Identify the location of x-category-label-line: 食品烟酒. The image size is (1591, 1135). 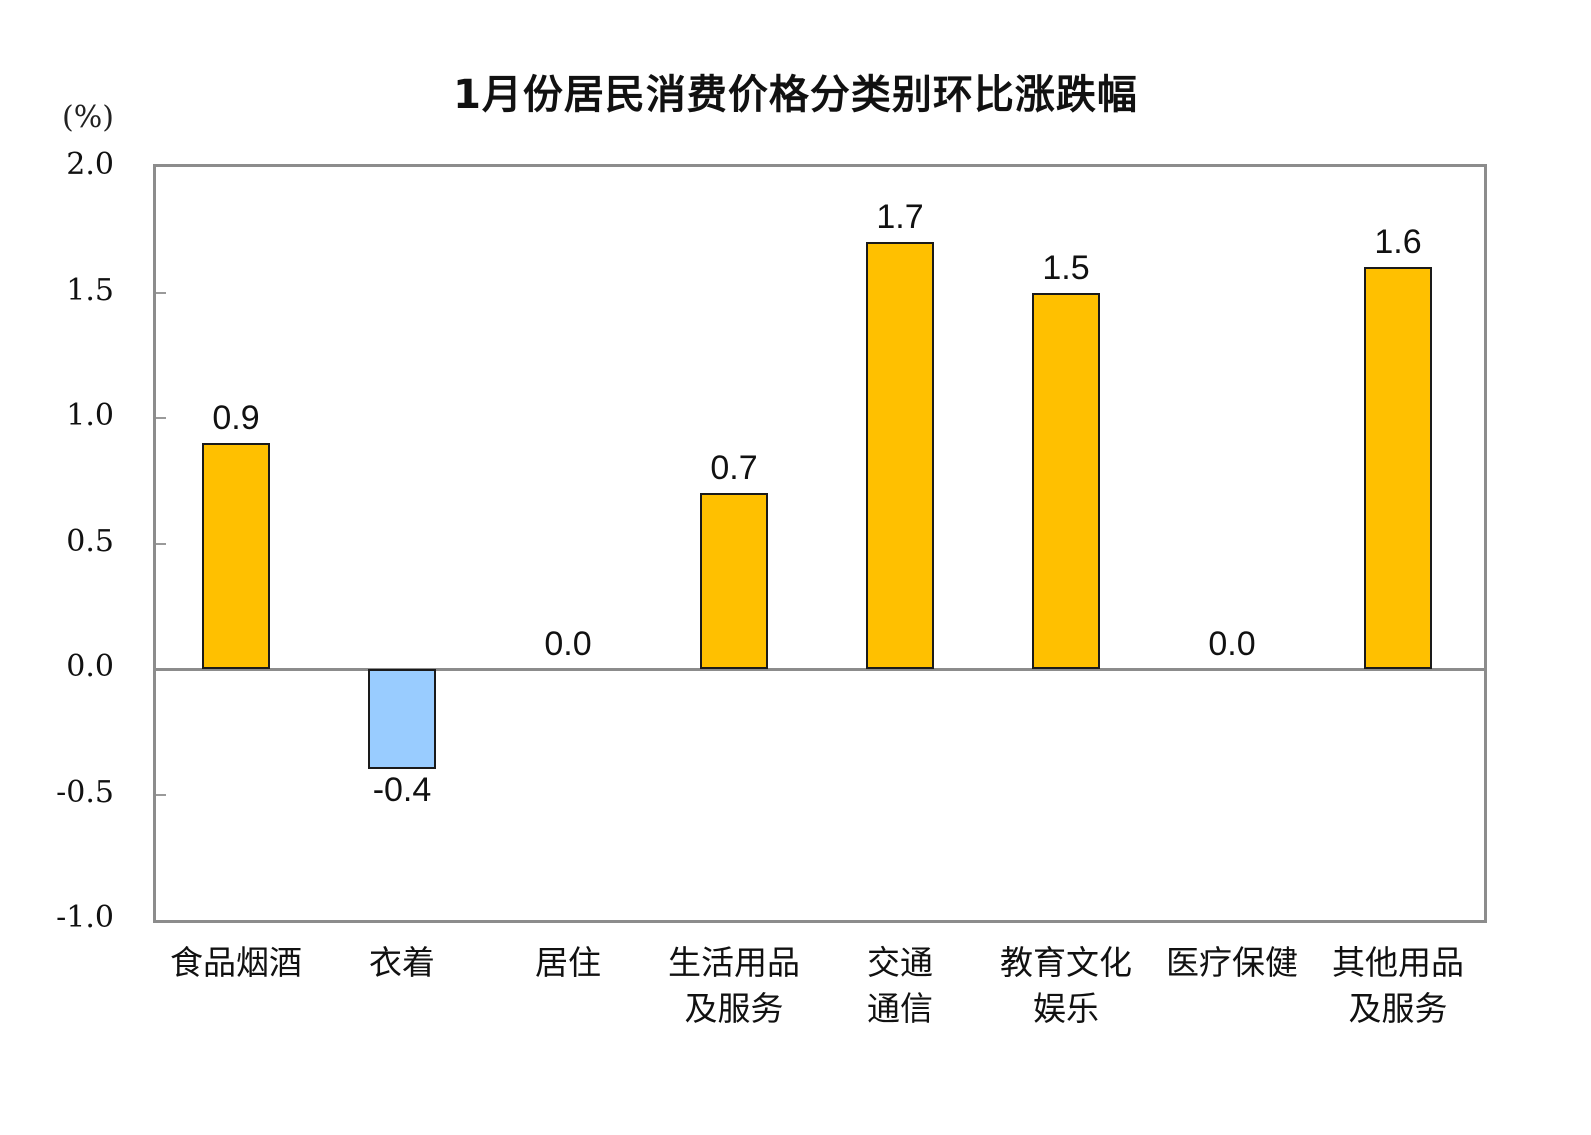
(236, 962).